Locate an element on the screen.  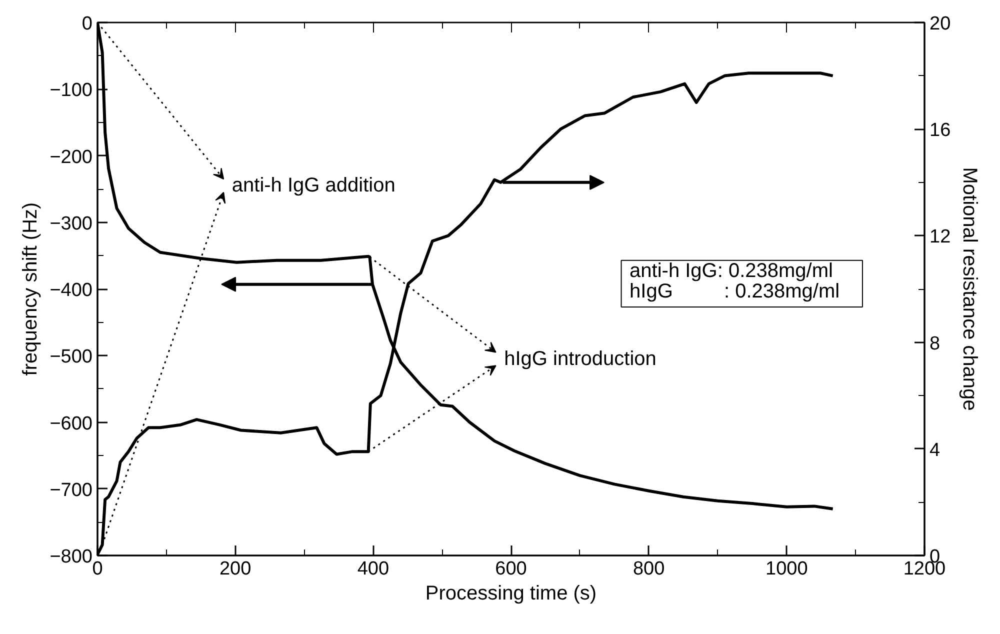
x-tick-label: 1000 is located at coordinates (787, 569).